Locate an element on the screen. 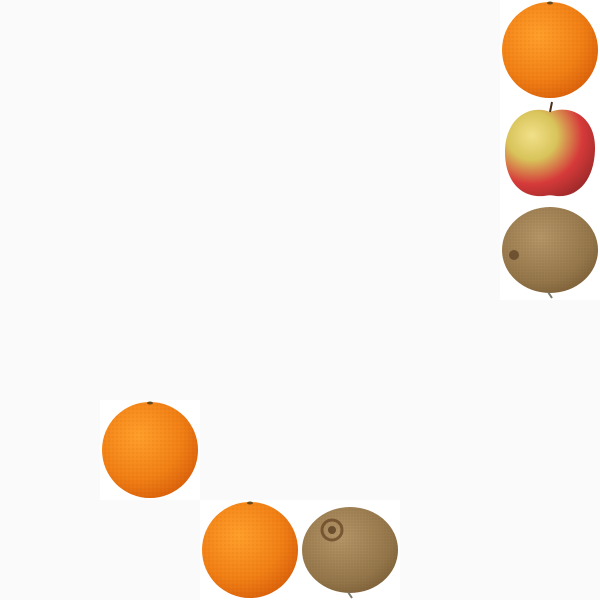  apple-body is located at coordinates (550, 153).